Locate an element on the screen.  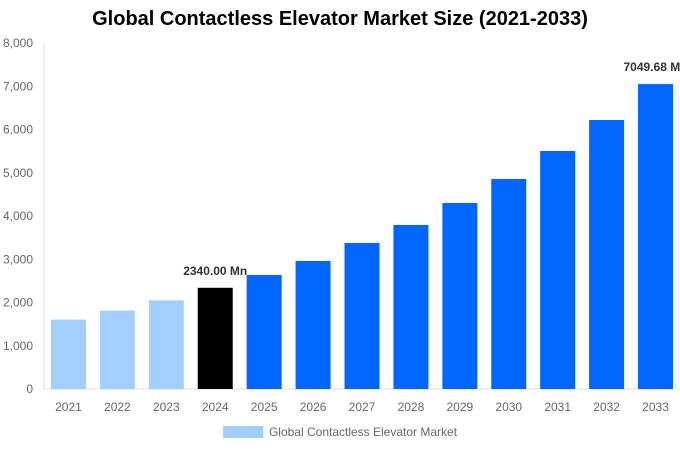
legend: Global Contactless Elevator Market is located at coordinates (340, 432).